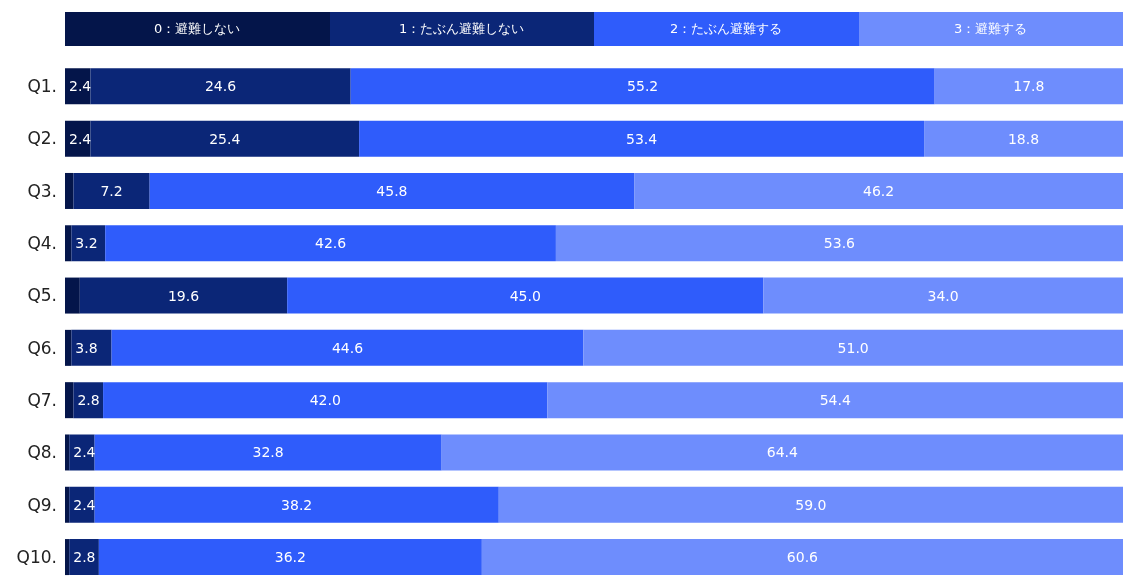 The image size is (1123, 585). I want to click on data-label: 45.0, so click(525, 295).